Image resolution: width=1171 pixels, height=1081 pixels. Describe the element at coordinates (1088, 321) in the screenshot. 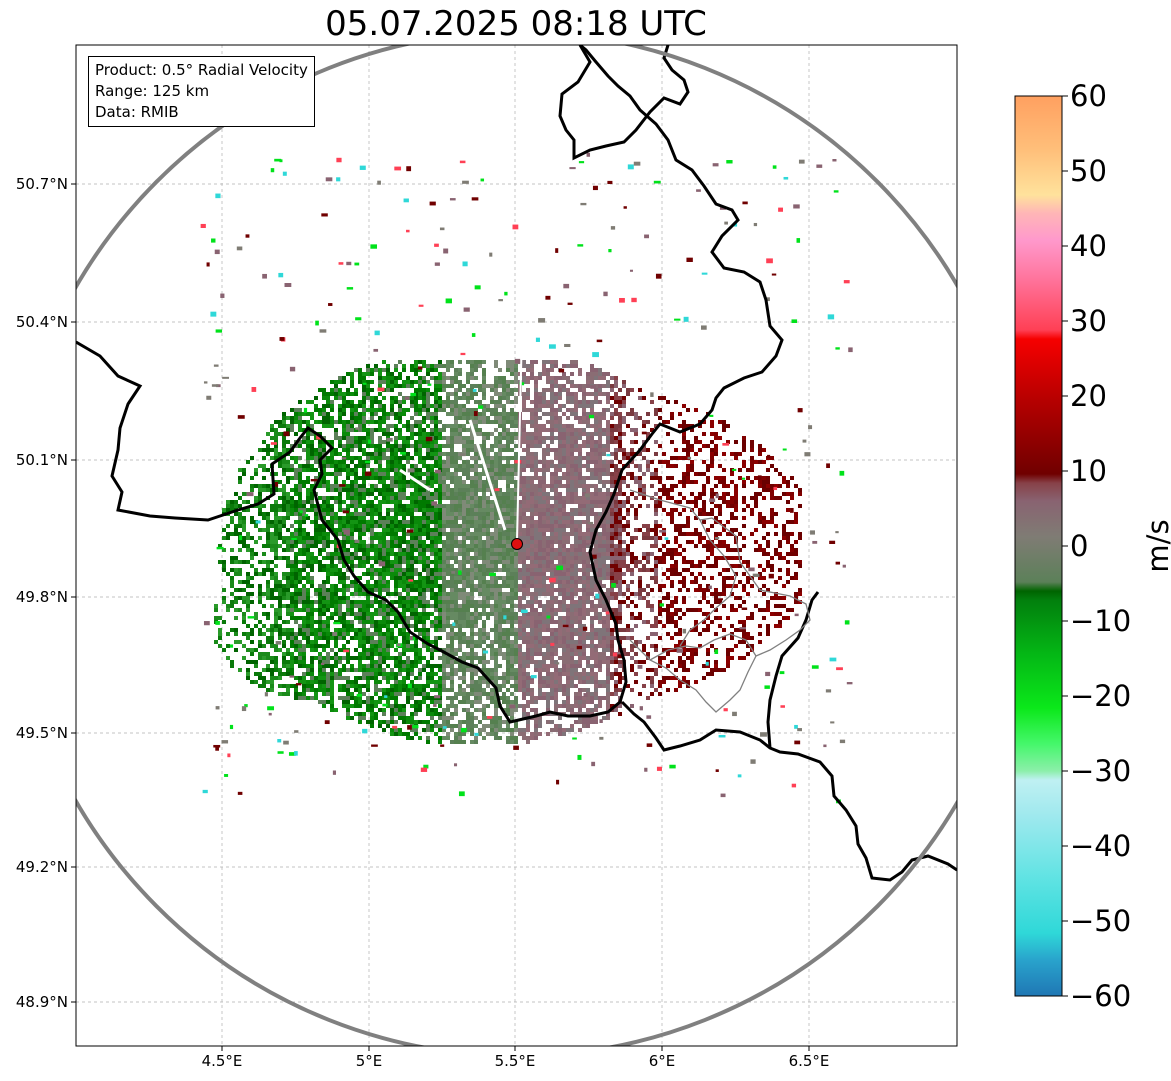

I see `colorbar-tick-label: 30` at that location.